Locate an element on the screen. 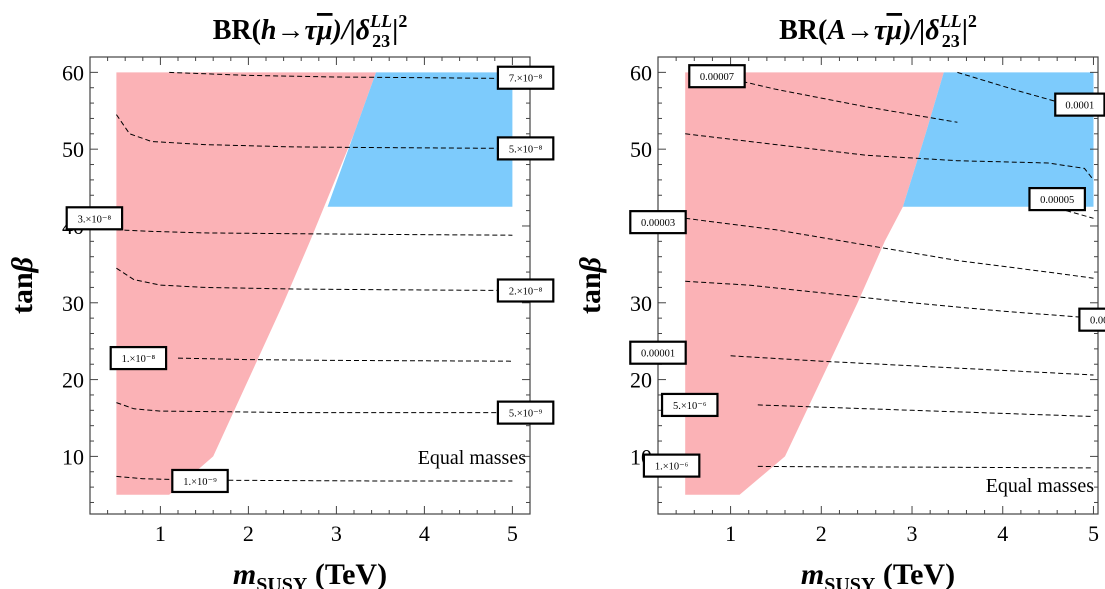  contour-label-text: 7.×10⁻⁸ is located at coordinates (526, 79).